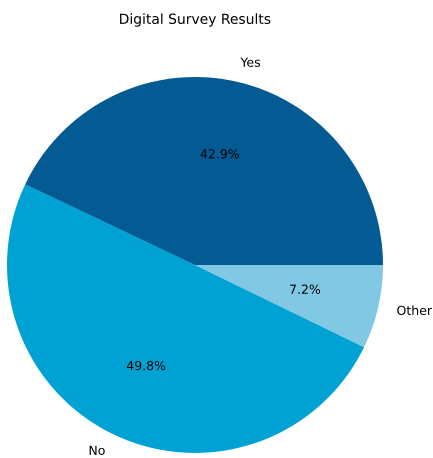 The height and width of the screenshot is (458, 433). What do you see at coordinates (219, 154) in the screenshot?
I see `data-label: 42.9%` at bounding box center [219, 154].